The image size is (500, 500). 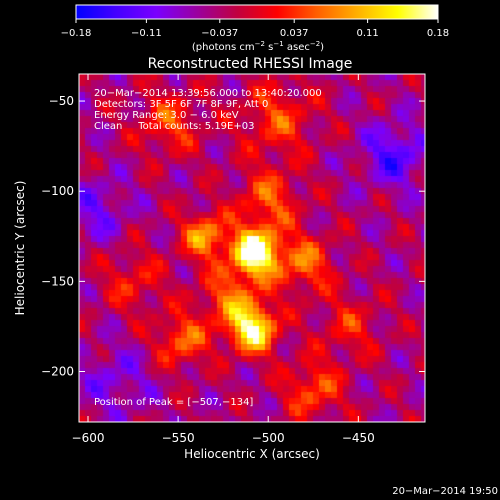 I want to click on y-tick-label: −50, so click(x=61, y=101).